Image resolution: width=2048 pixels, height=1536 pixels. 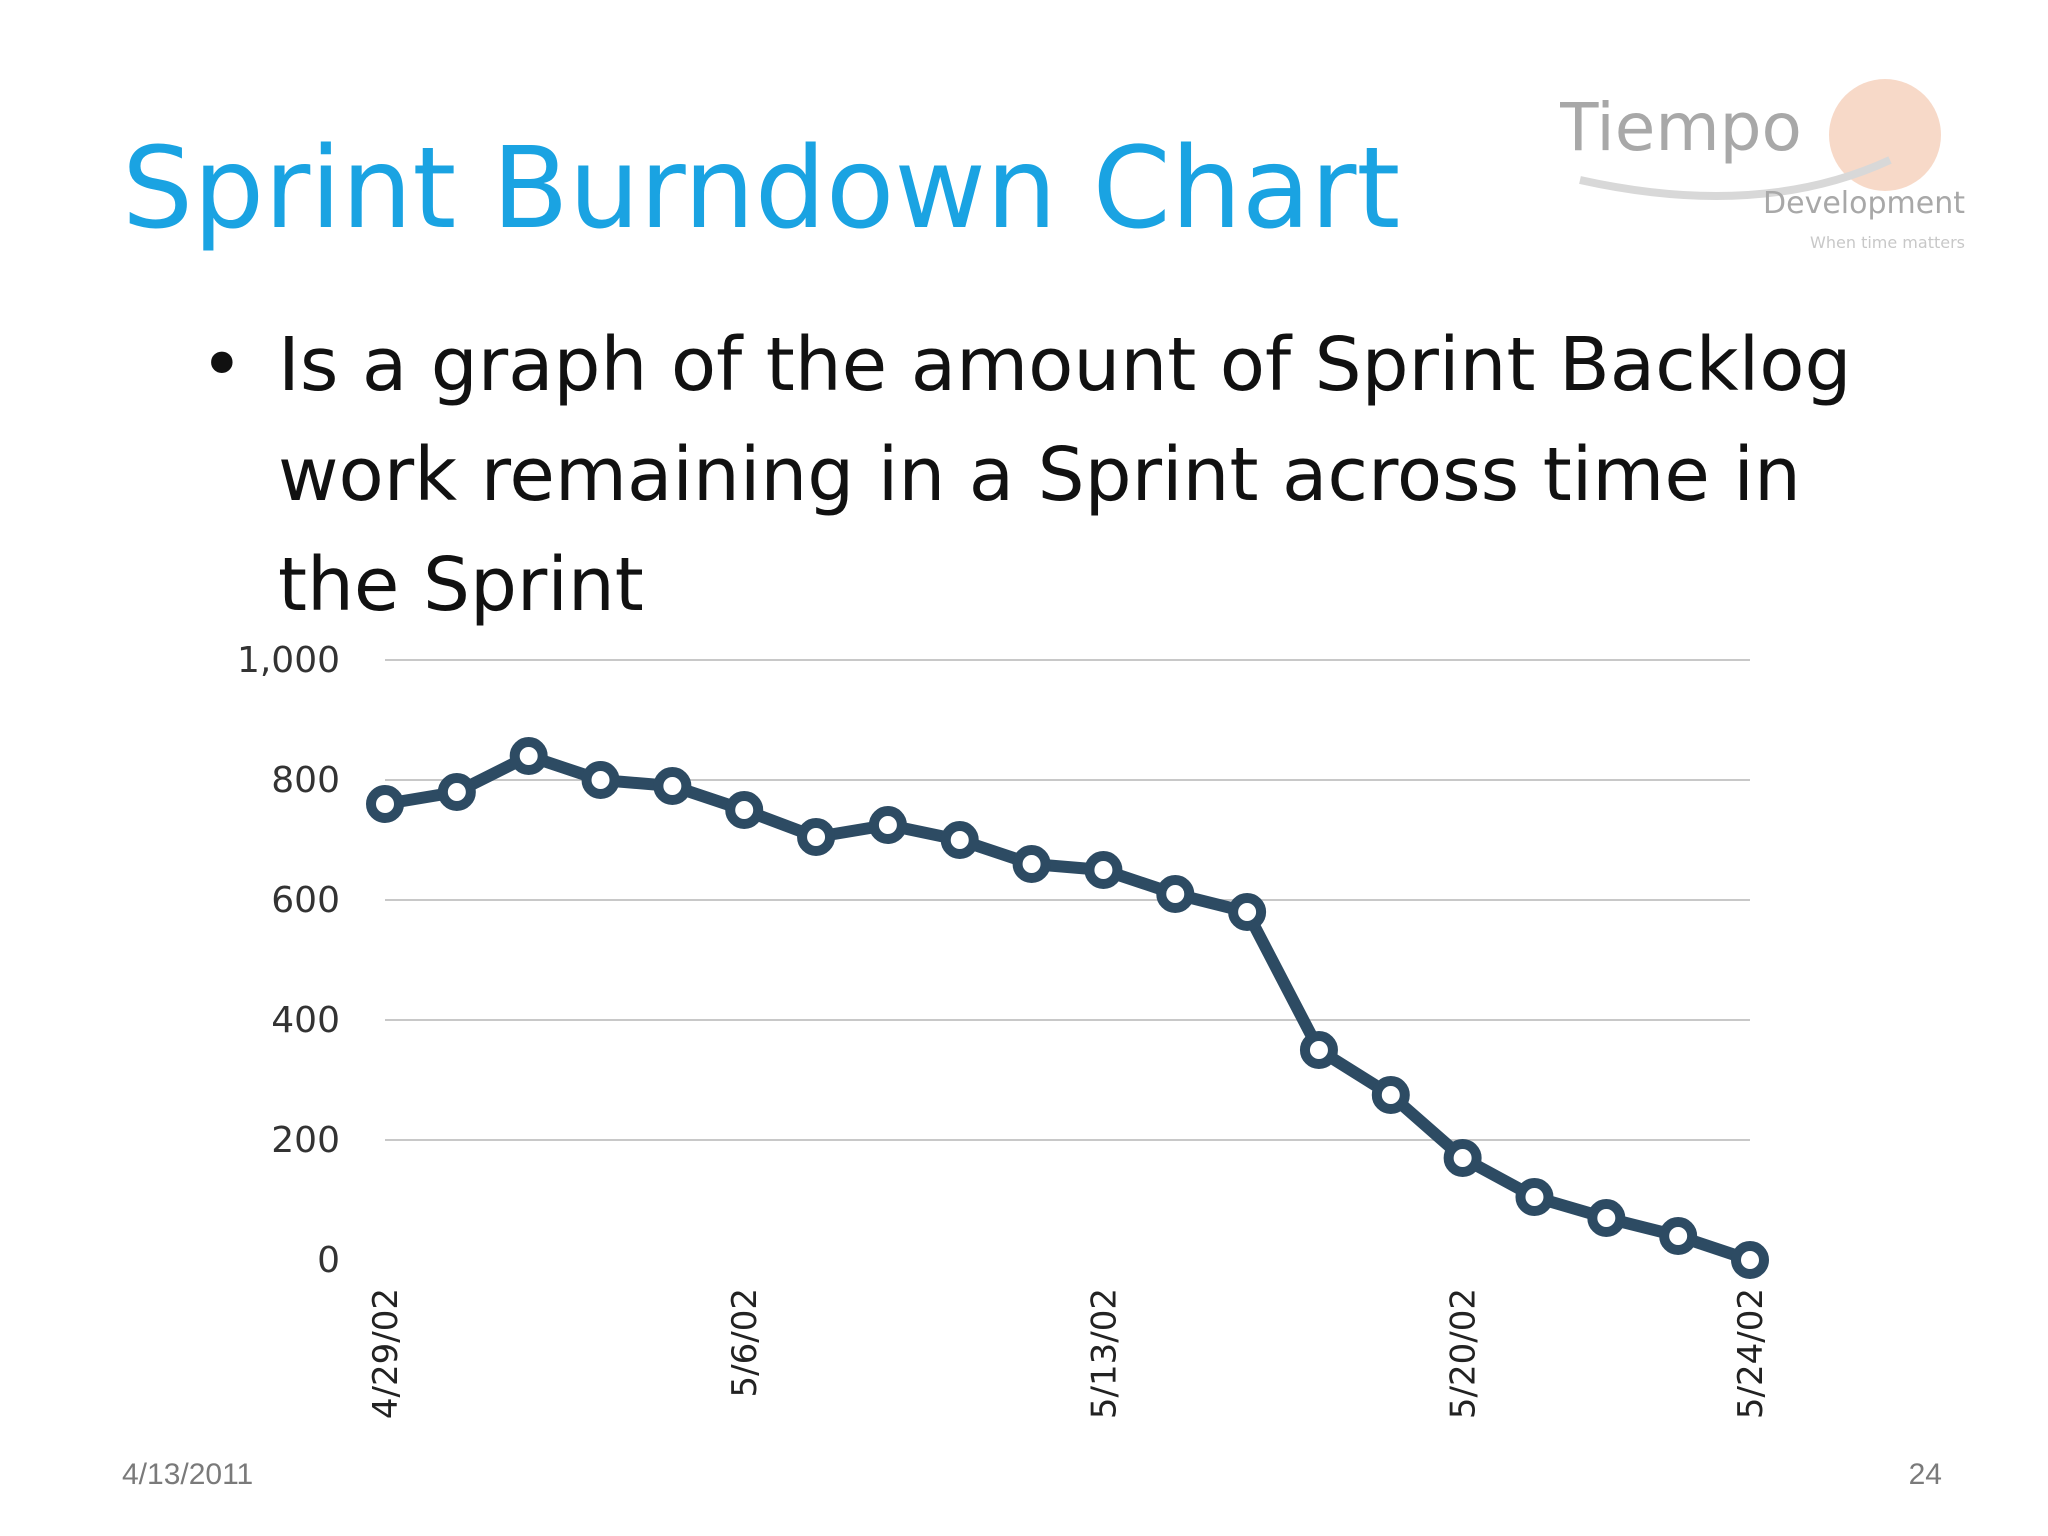 I want to click on y-tick-label: 0, so click(x=328, y=1260).